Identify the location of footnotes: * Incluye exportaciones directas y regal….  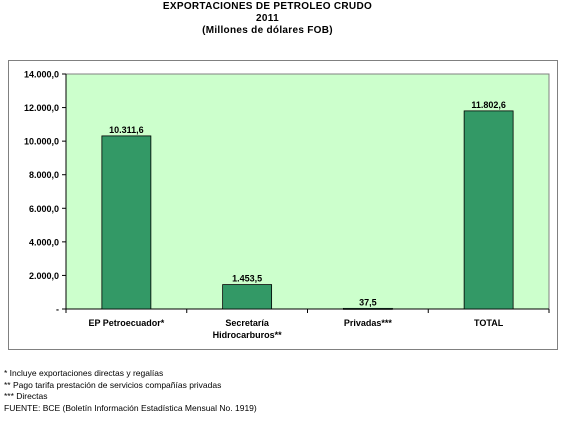
(130, 391).